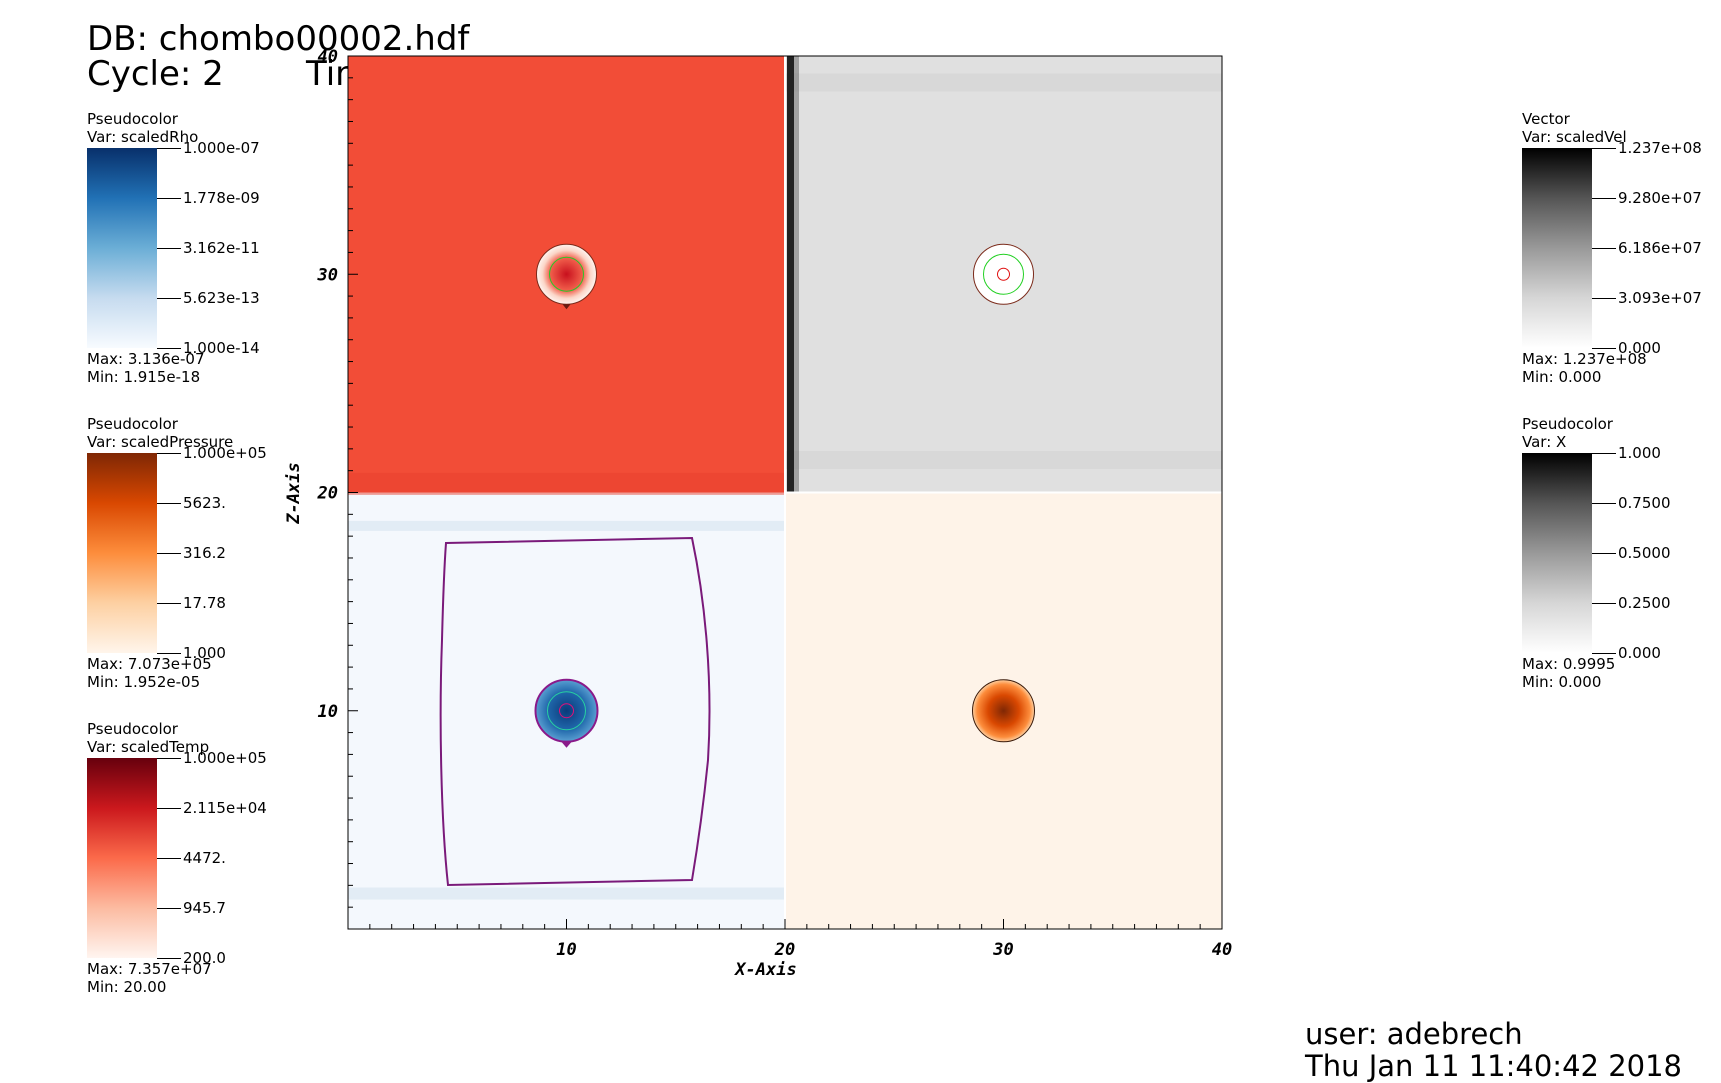 The image size is (1721, 1083). I want to click on pressure-blob, so click(1003, 711).